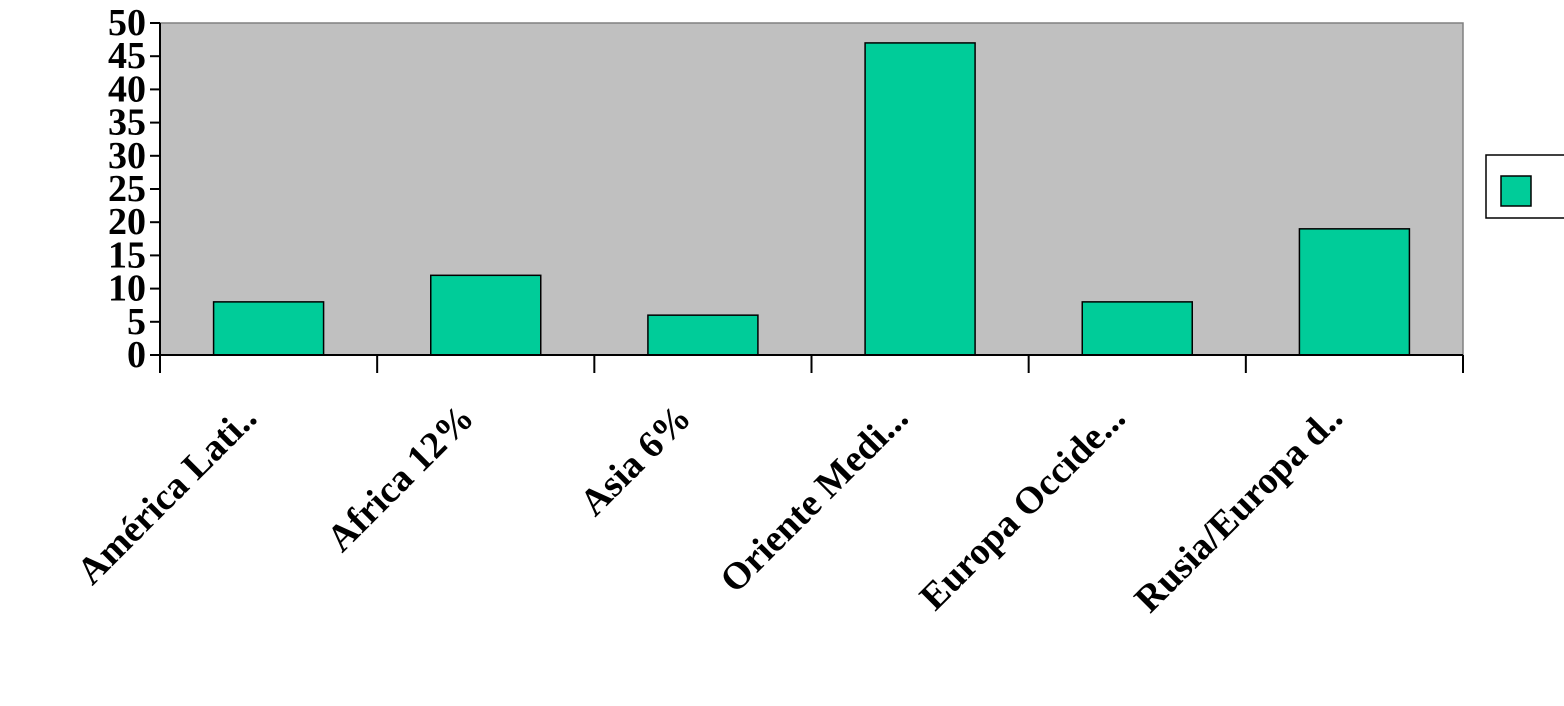 The height and width of the screenshot is (706, 1564). What do you see at coordinates (136, 322) in the screenshot?
I see `y-tick-label: 5` at bounding box center [136, 322].